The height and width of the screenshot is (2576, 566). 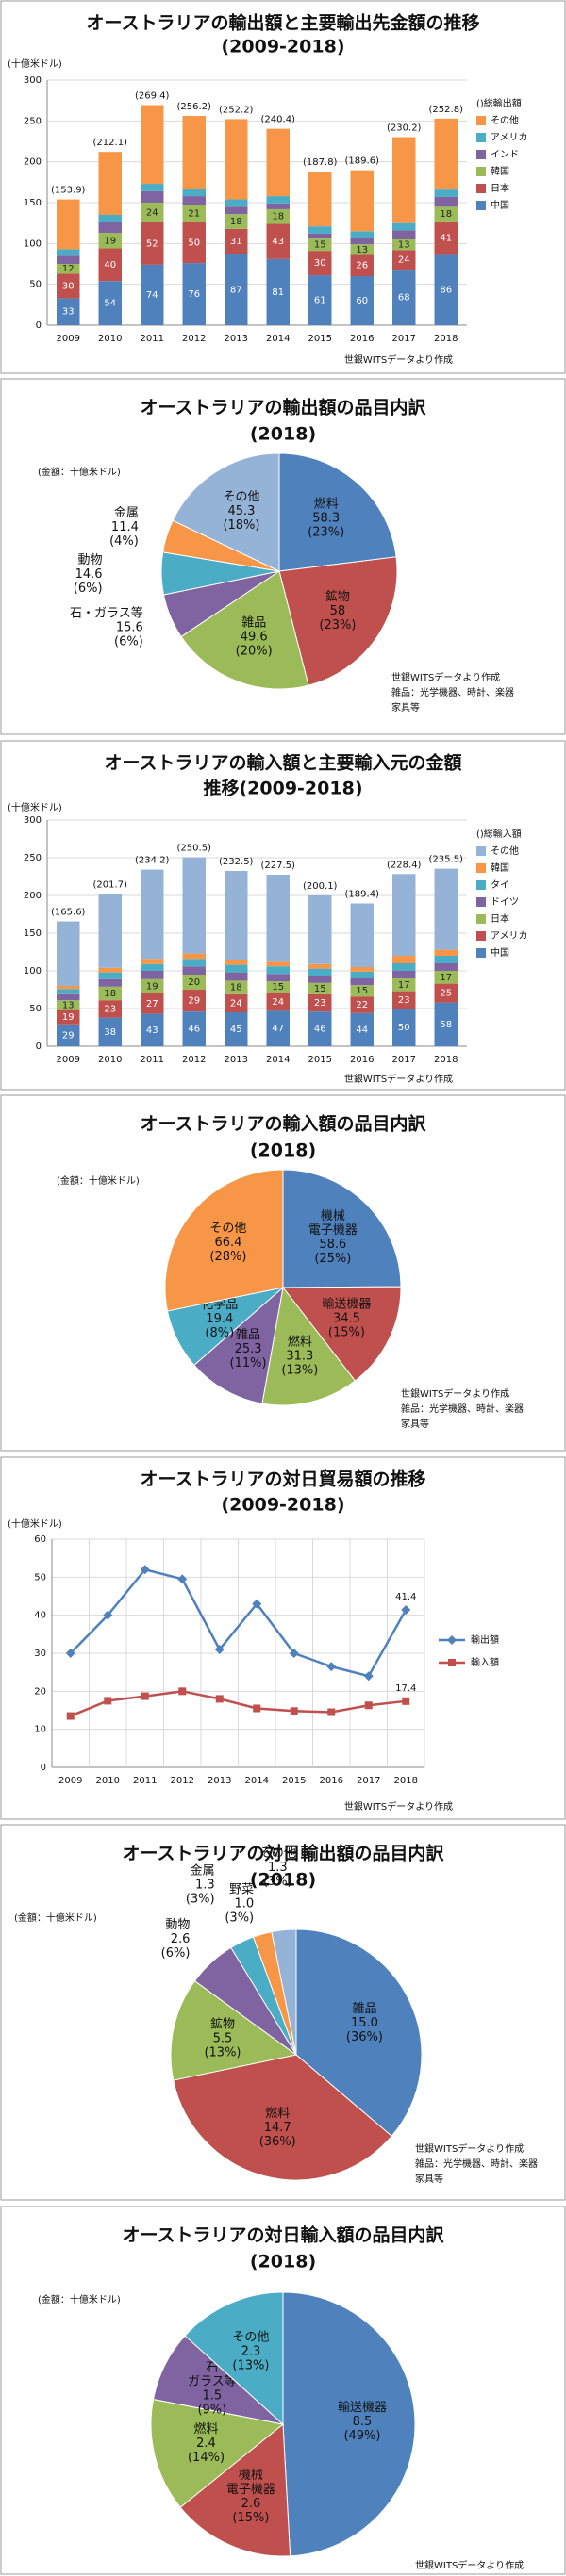 I want to click on data-label: 54, so click(x=110, y=304).